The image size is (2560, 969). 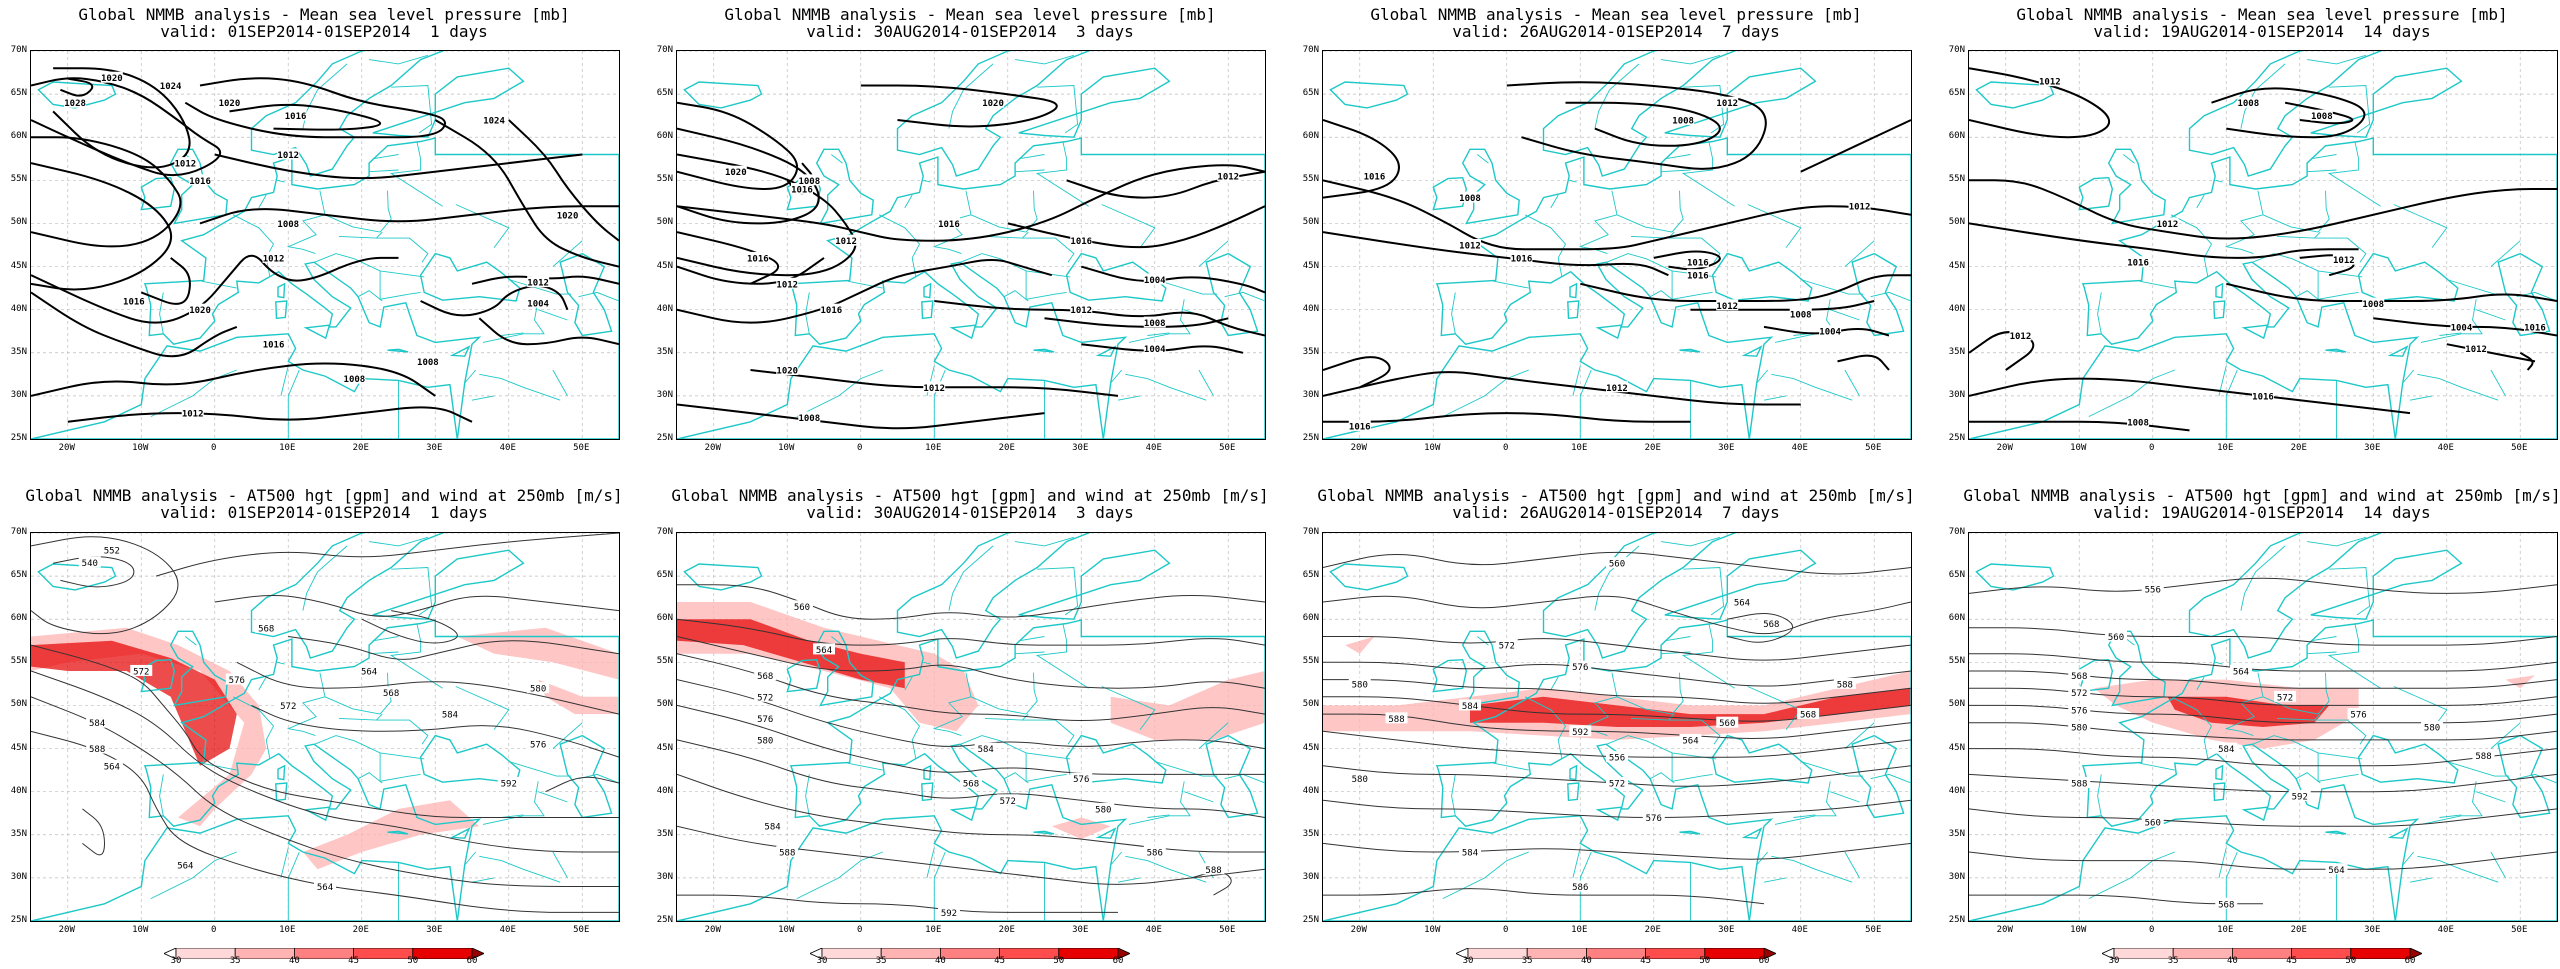 I want to click on isobar-label: 1008, so click(x=1801, y=315).